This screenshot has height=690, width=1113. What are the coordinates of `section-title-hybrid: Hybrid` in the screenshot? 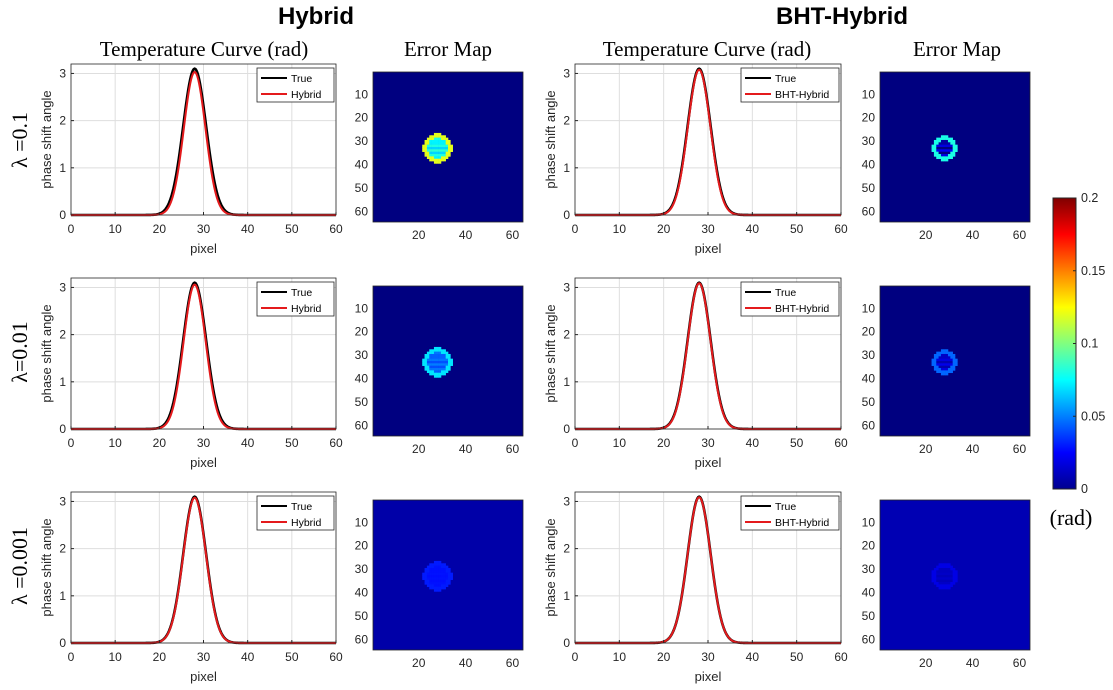 It's located at (316, 16).